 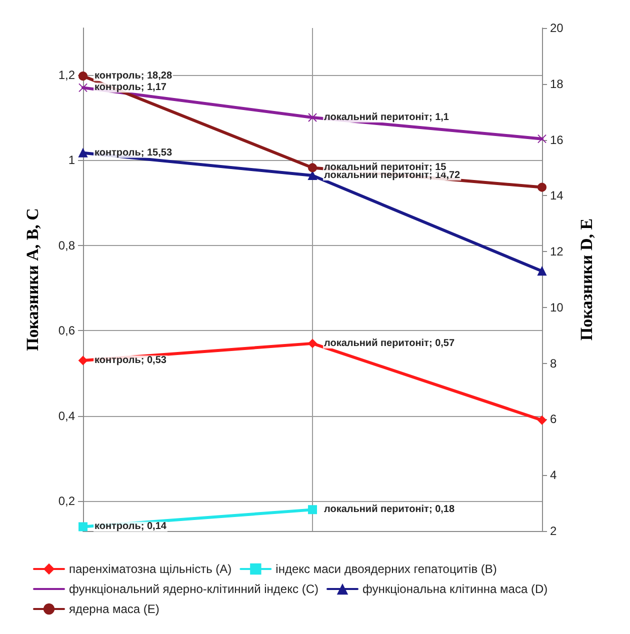 I want to click on y2-tick-label: 12, so click(x=557, y=251).